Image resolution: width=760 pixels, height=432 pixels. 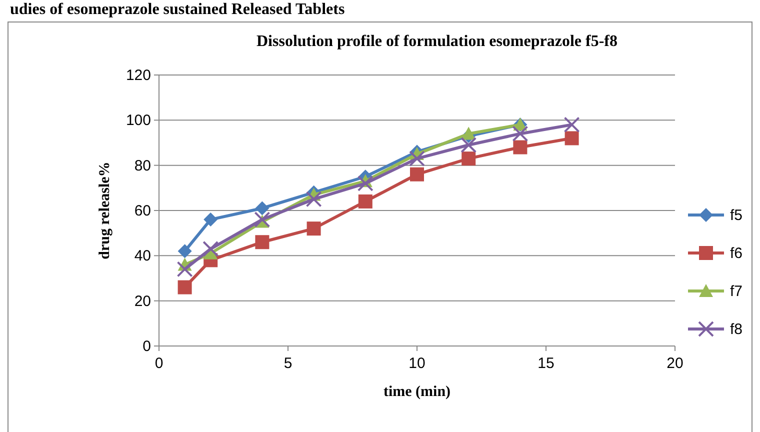 I want to click on x-tick-label: 15, so click(x=546, y=363).